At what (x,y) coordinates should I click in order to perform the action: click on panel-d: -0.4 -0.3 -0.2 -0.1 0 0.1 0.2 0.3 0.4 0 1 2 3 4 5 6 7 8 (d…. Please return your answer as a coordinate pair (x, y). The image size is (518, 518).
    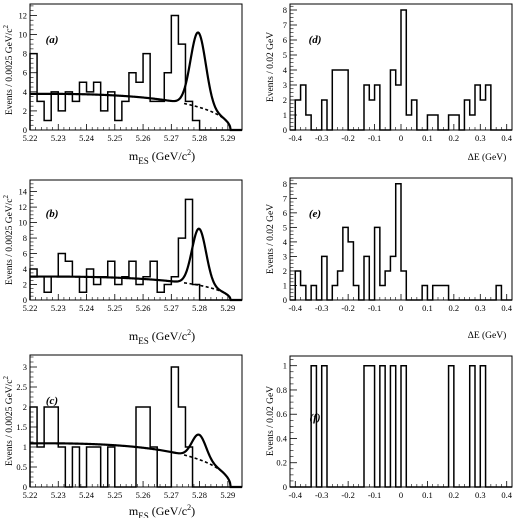
    Looking at the image, I should click on (389, 83).